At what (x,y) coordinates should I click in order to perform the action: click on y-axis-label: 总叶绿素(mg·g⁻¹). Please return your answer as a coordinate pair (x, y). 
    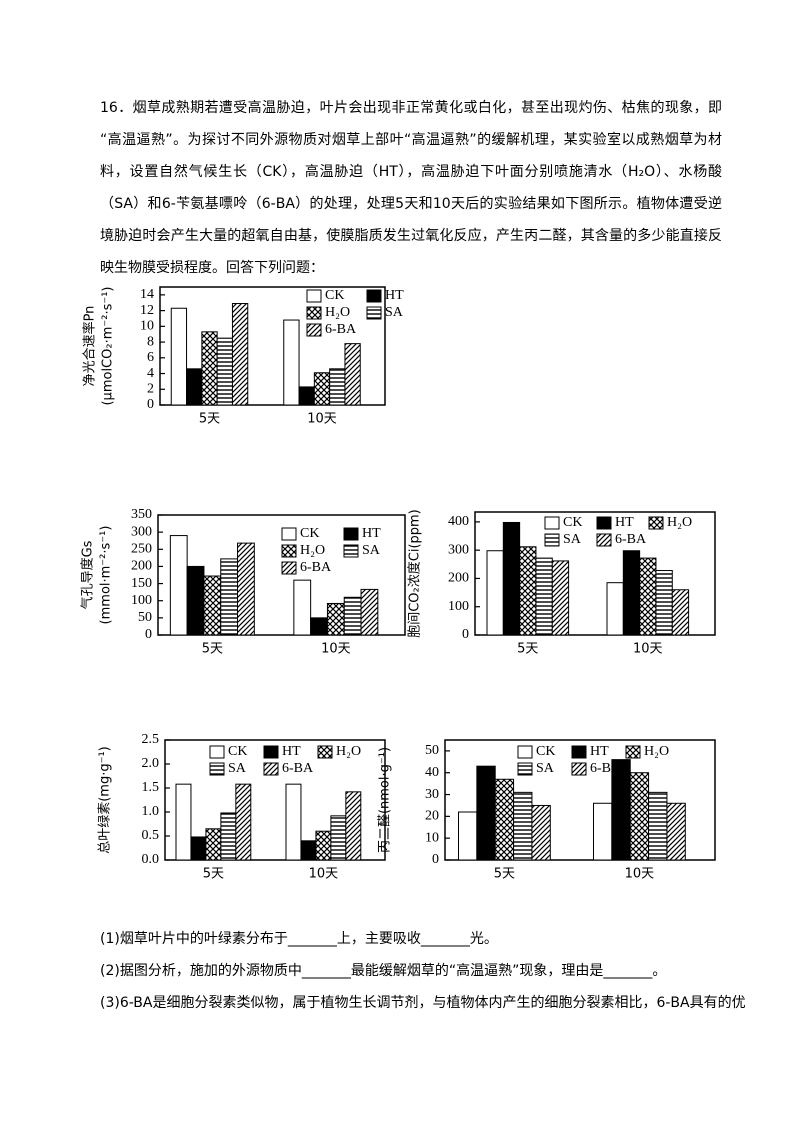
    Looking at the image, I should click on (105, 800).